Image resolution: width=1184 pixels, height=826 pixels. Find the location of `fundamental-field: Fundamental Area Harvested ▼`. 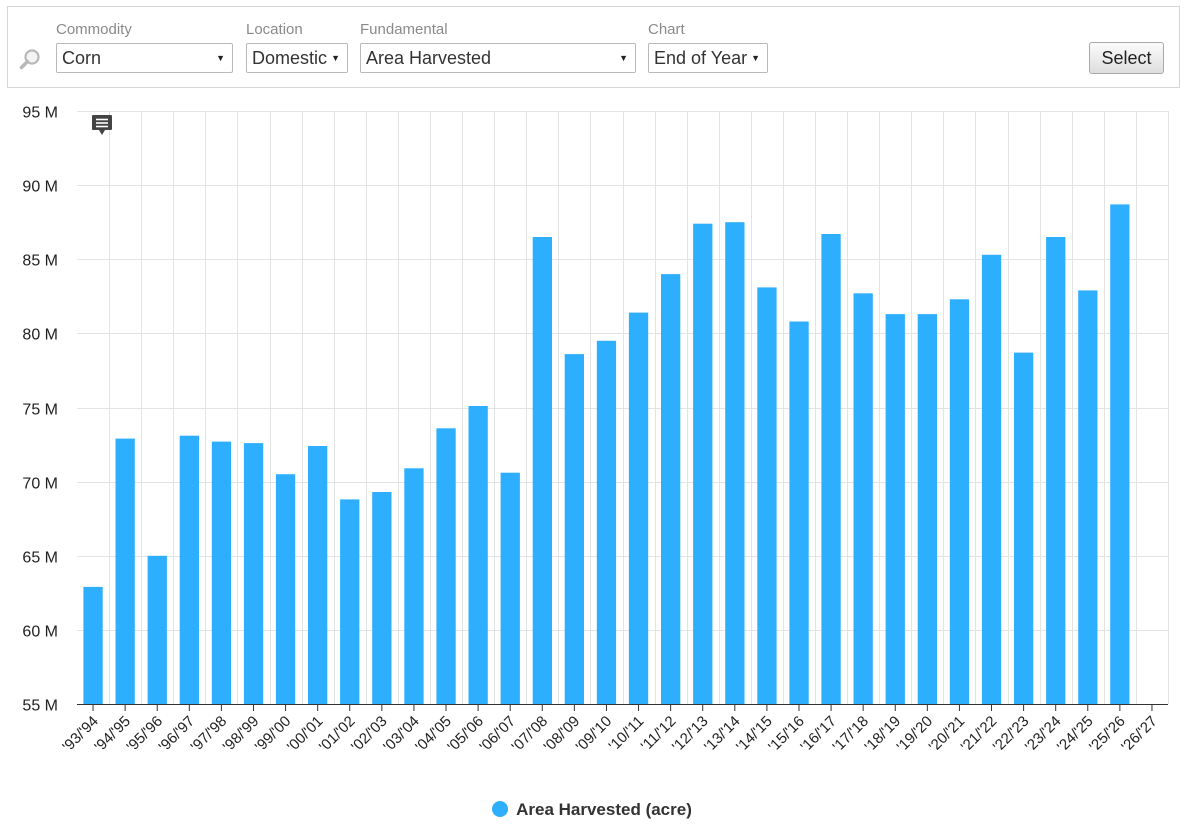

fundamental-field: Fundamental Area Harvested ▼ is located at coordinates (498, 47).